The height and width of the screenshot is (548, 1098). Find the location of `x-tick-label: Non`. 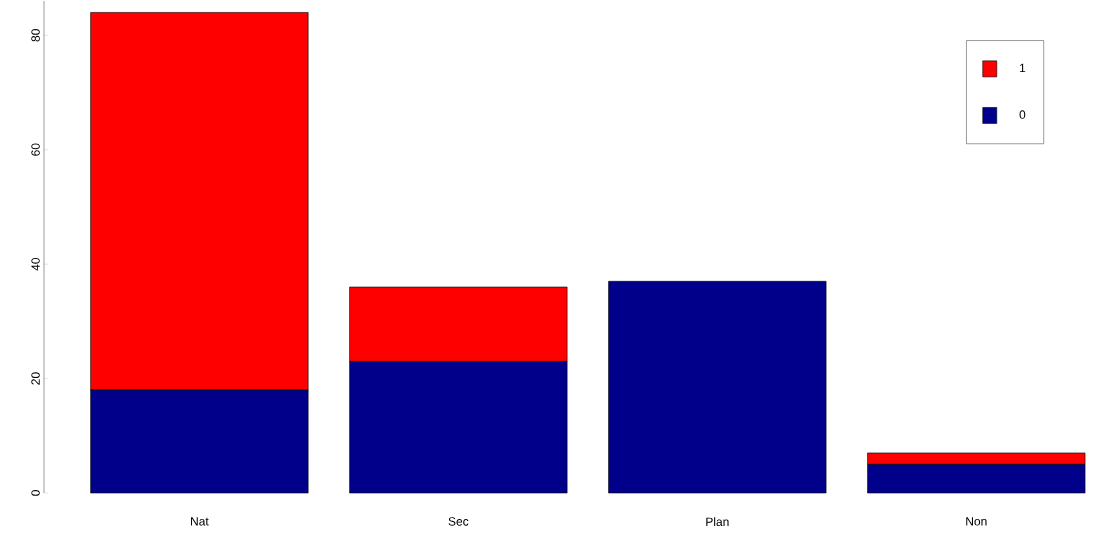

x-tick-label: Non is located at coordinates (976, 521).